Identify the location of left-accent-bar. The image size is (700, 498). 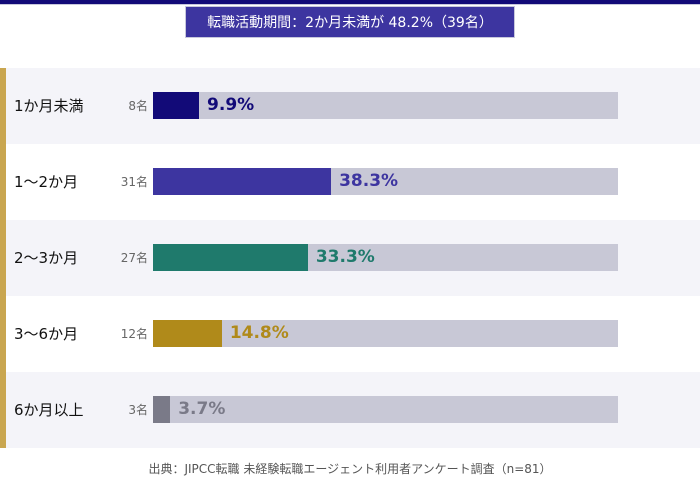
(3, 258).